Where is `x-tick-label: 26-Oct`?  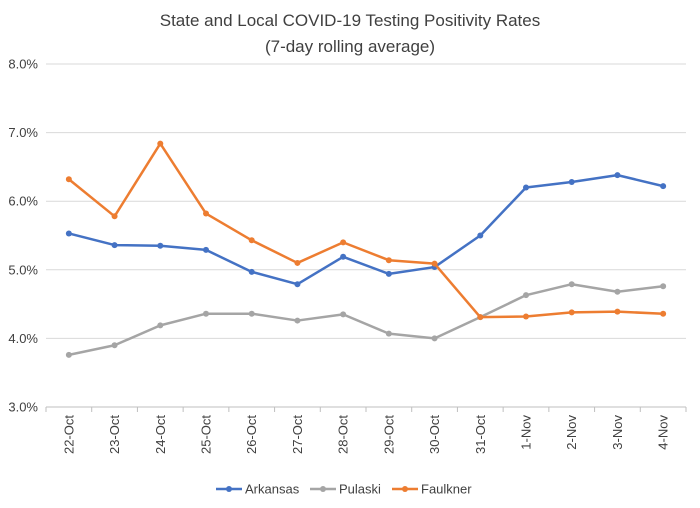
x-tick-label: 26-Oct is located at coordinates (251, 434).